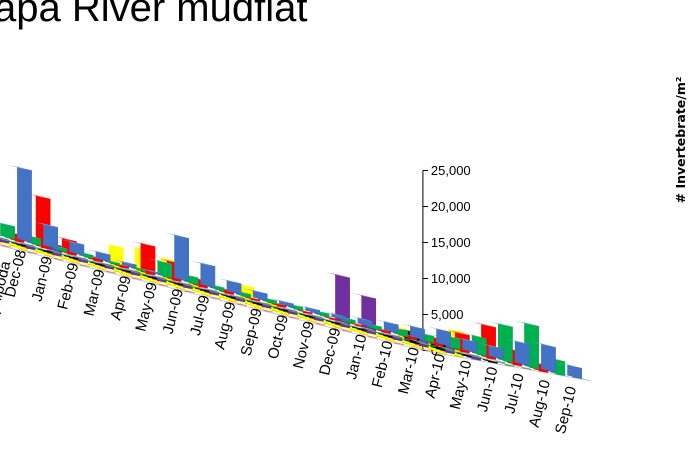 This screenshot has height=450, width=694. Describe the element at coordinates (435, 376) in the screenshot. I see `x-tick-label: Apr-10` at that location.